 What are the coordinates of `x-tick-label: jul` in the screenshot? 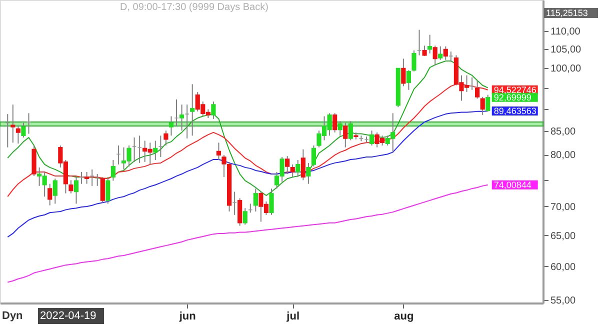 It's located at (293, 316).